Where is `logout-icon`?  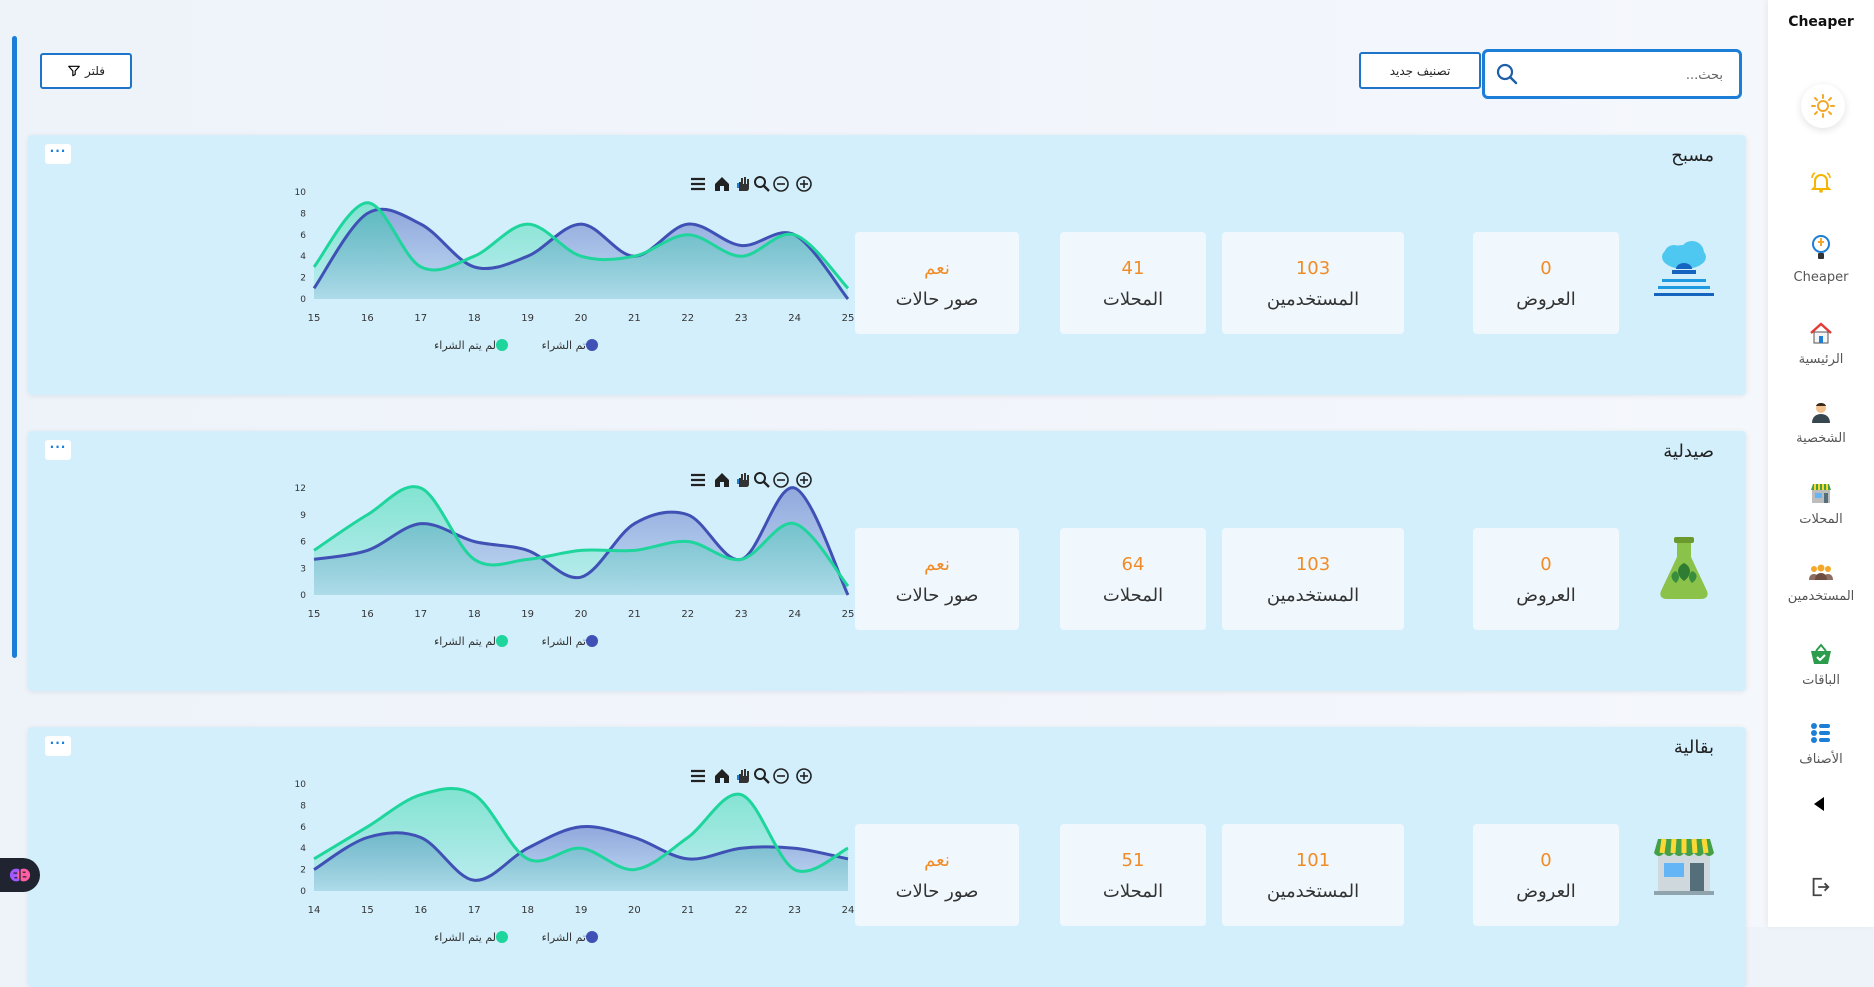
logout-icon is located at coordinates (1821, 887).